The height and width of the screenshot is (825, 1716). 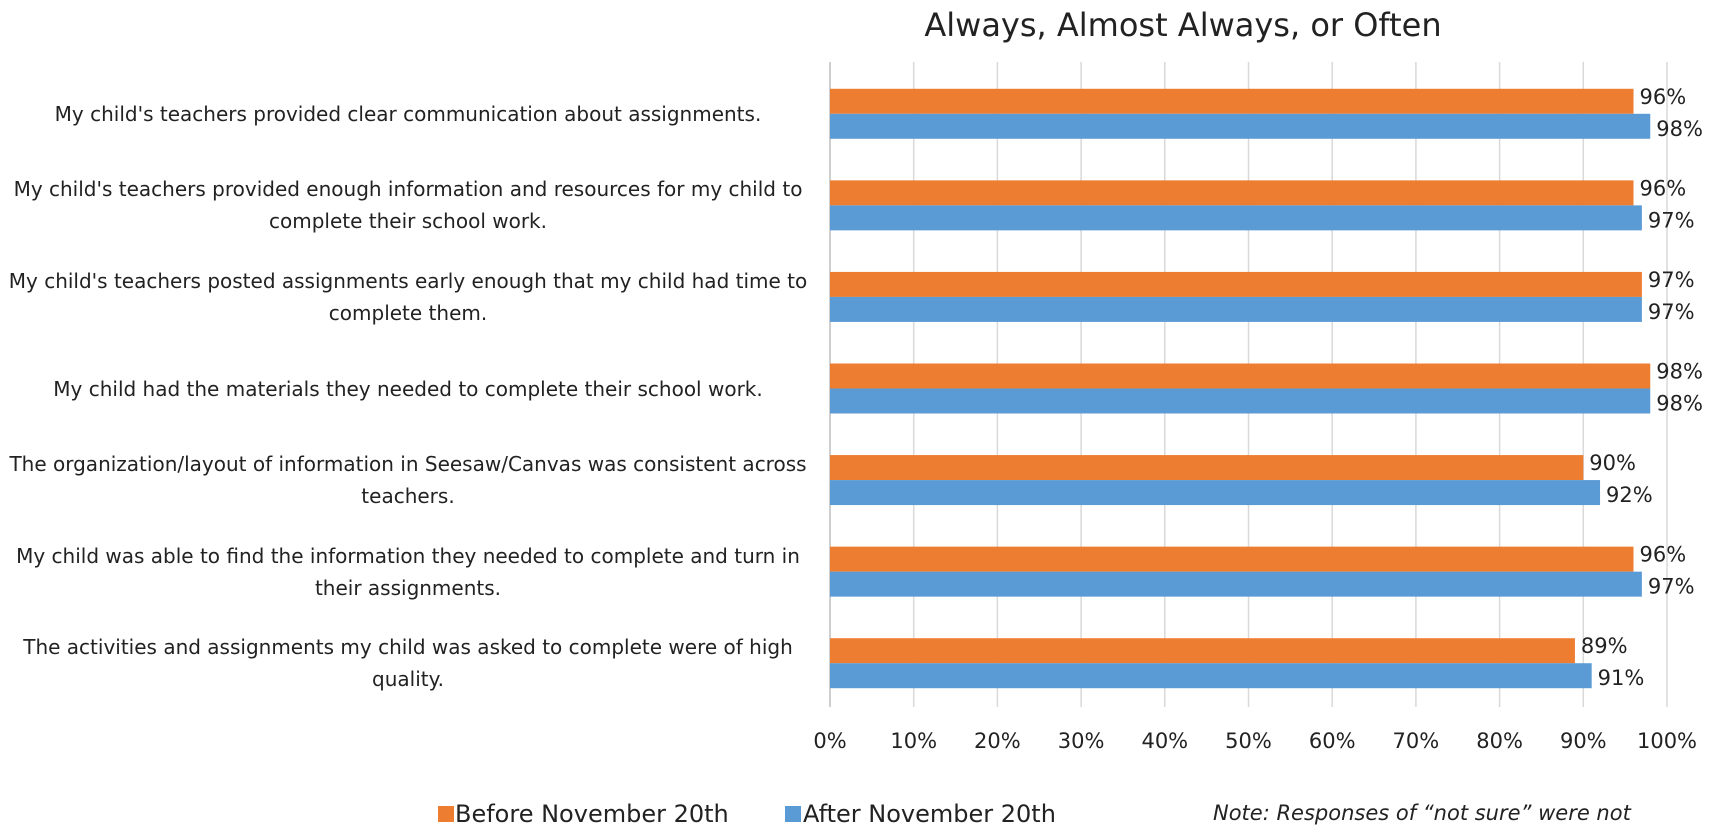 What do you see at coordinates (1332, 741) in the screenshot?
I see `x-tick-label: 60%` at bounding box center [1332, 741].